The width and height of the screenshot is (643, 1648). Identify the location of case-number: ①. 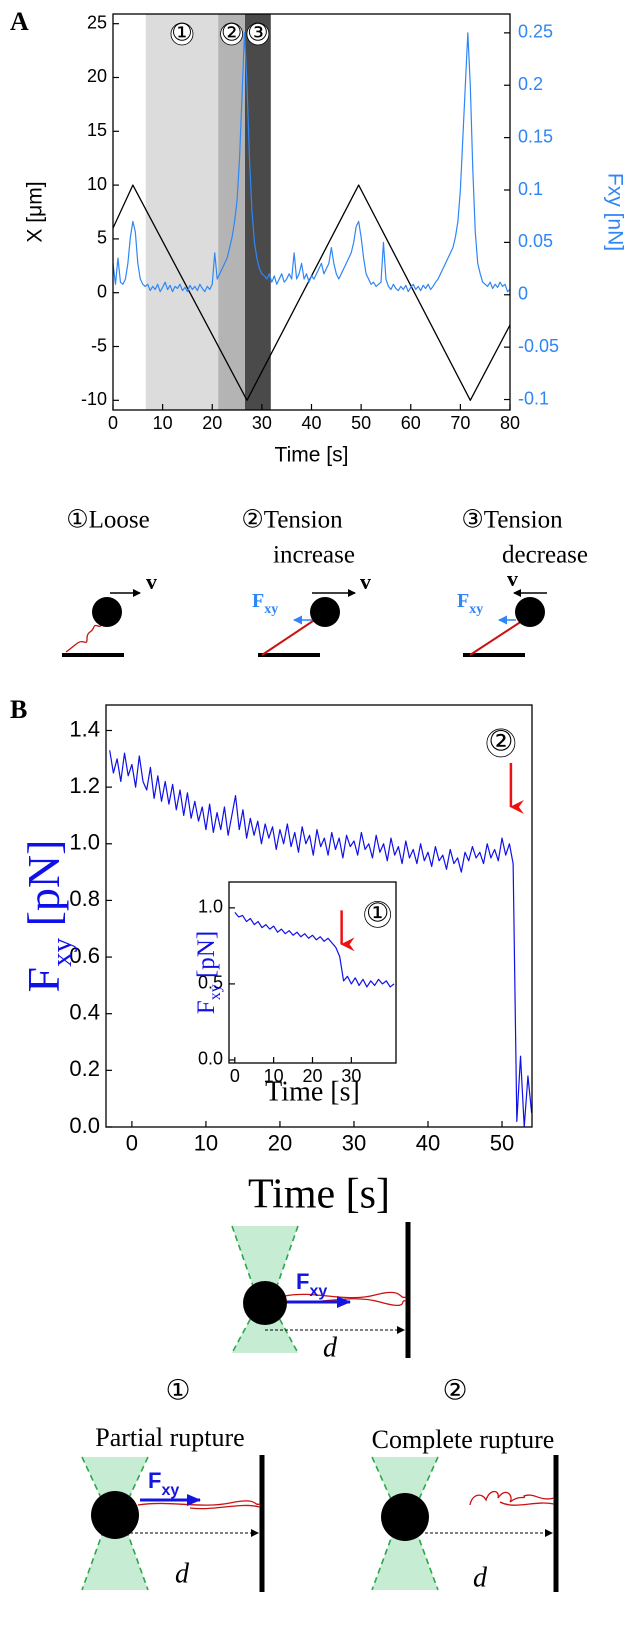
(177, 1390).